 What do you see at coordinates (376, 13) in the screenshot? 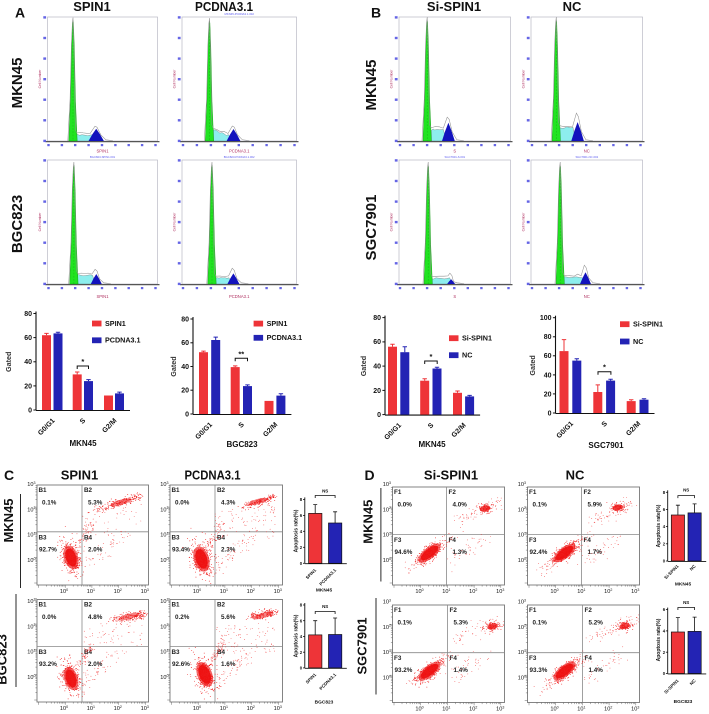
I see `svg-text: B` at bounding box center [376, 13].